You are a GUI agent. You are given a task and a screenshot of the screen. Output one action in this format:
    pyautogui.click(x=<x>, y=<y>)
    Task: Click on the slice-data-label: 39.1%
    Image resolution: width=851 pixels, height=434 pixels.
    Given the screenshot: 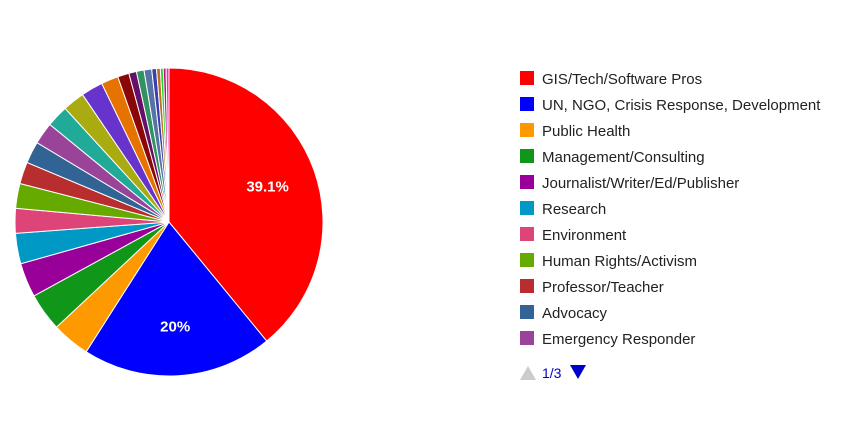 What is the action you would take?
    pyautogui.click(x=267, y=187)
    